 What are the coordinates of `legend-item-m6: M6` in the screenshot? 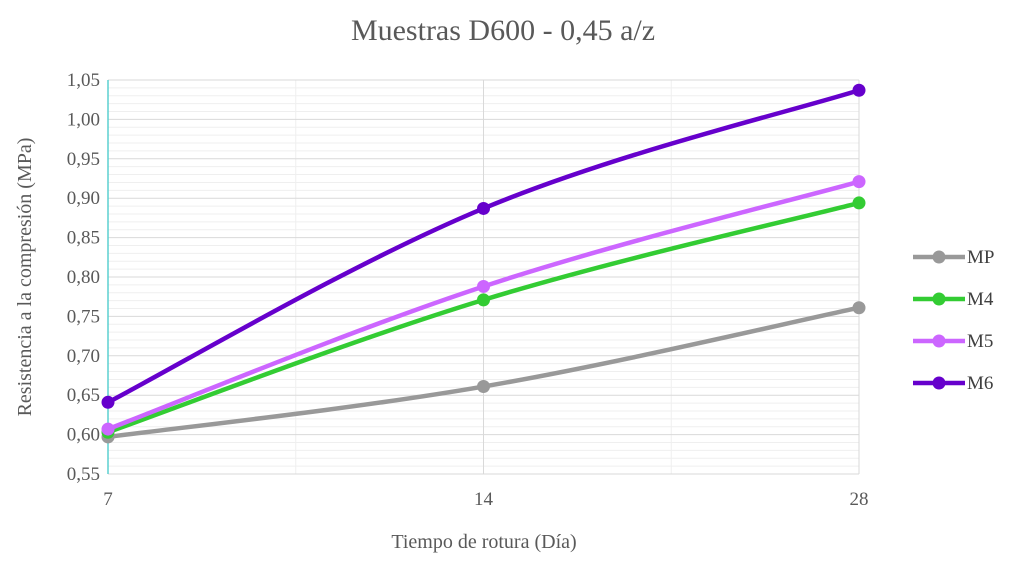 It's located at (953, 383).